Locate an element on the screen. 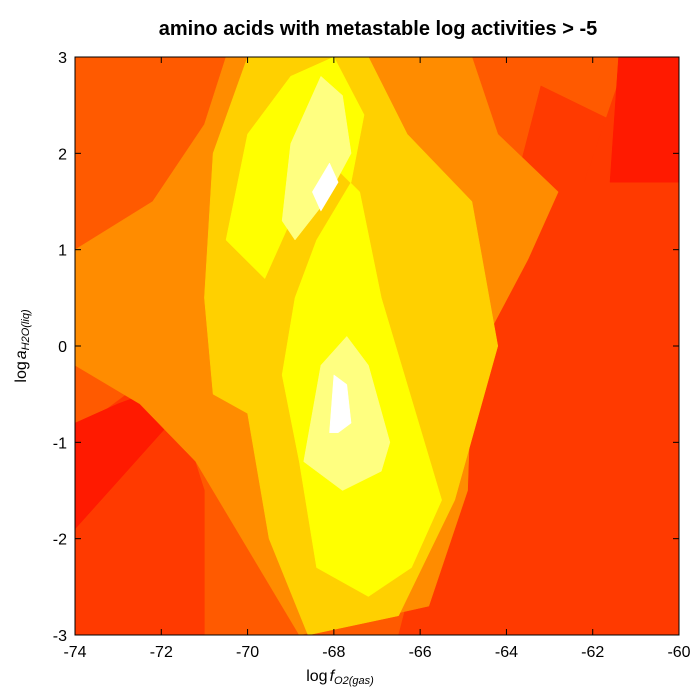 Image resolution: width=700 pixels, height=700 pixels. x-axis-label-prefix: log is located at coordinates (316, 676).